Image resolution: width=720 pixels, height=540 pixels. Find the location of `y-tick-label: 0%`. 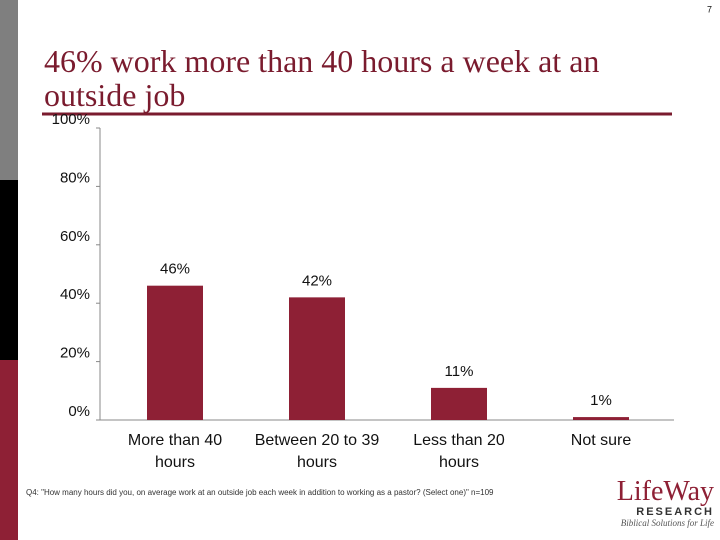

y-tick-label: 0% is located at coordinates (79, 411).